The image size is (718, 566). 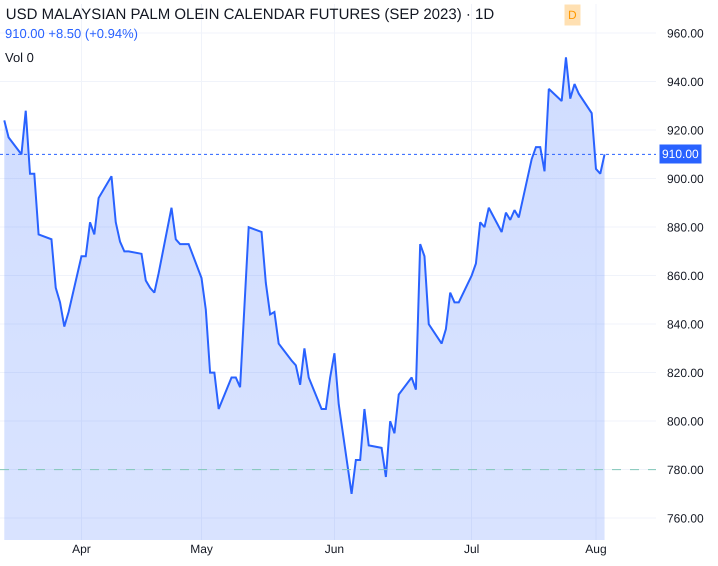 I want to click on y-tick-label: 780.00, so click(x=685, y=469).